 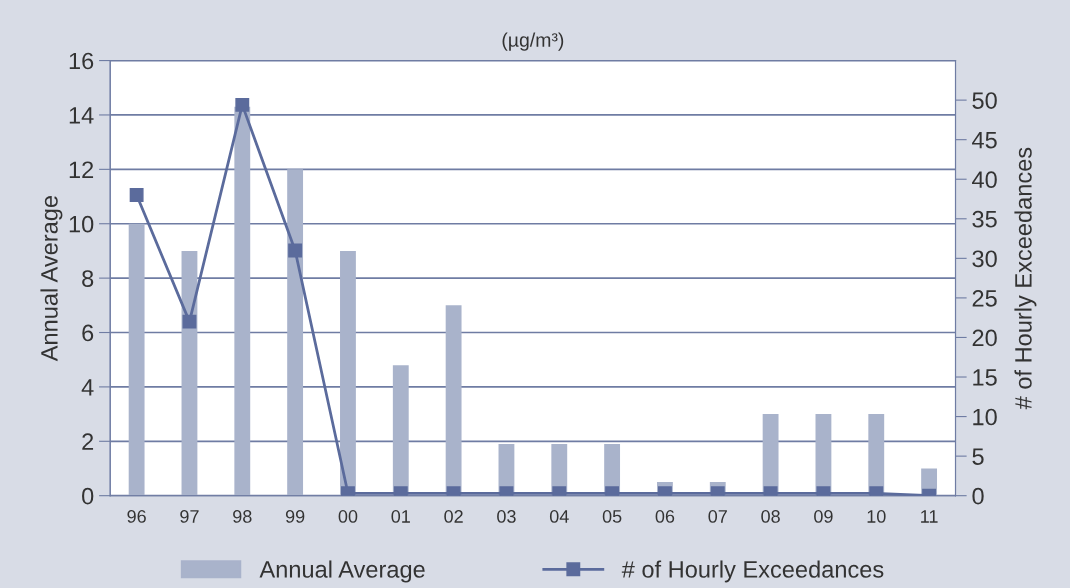 I want to click on x-tick-label: 02, so click(x=453, y=516).